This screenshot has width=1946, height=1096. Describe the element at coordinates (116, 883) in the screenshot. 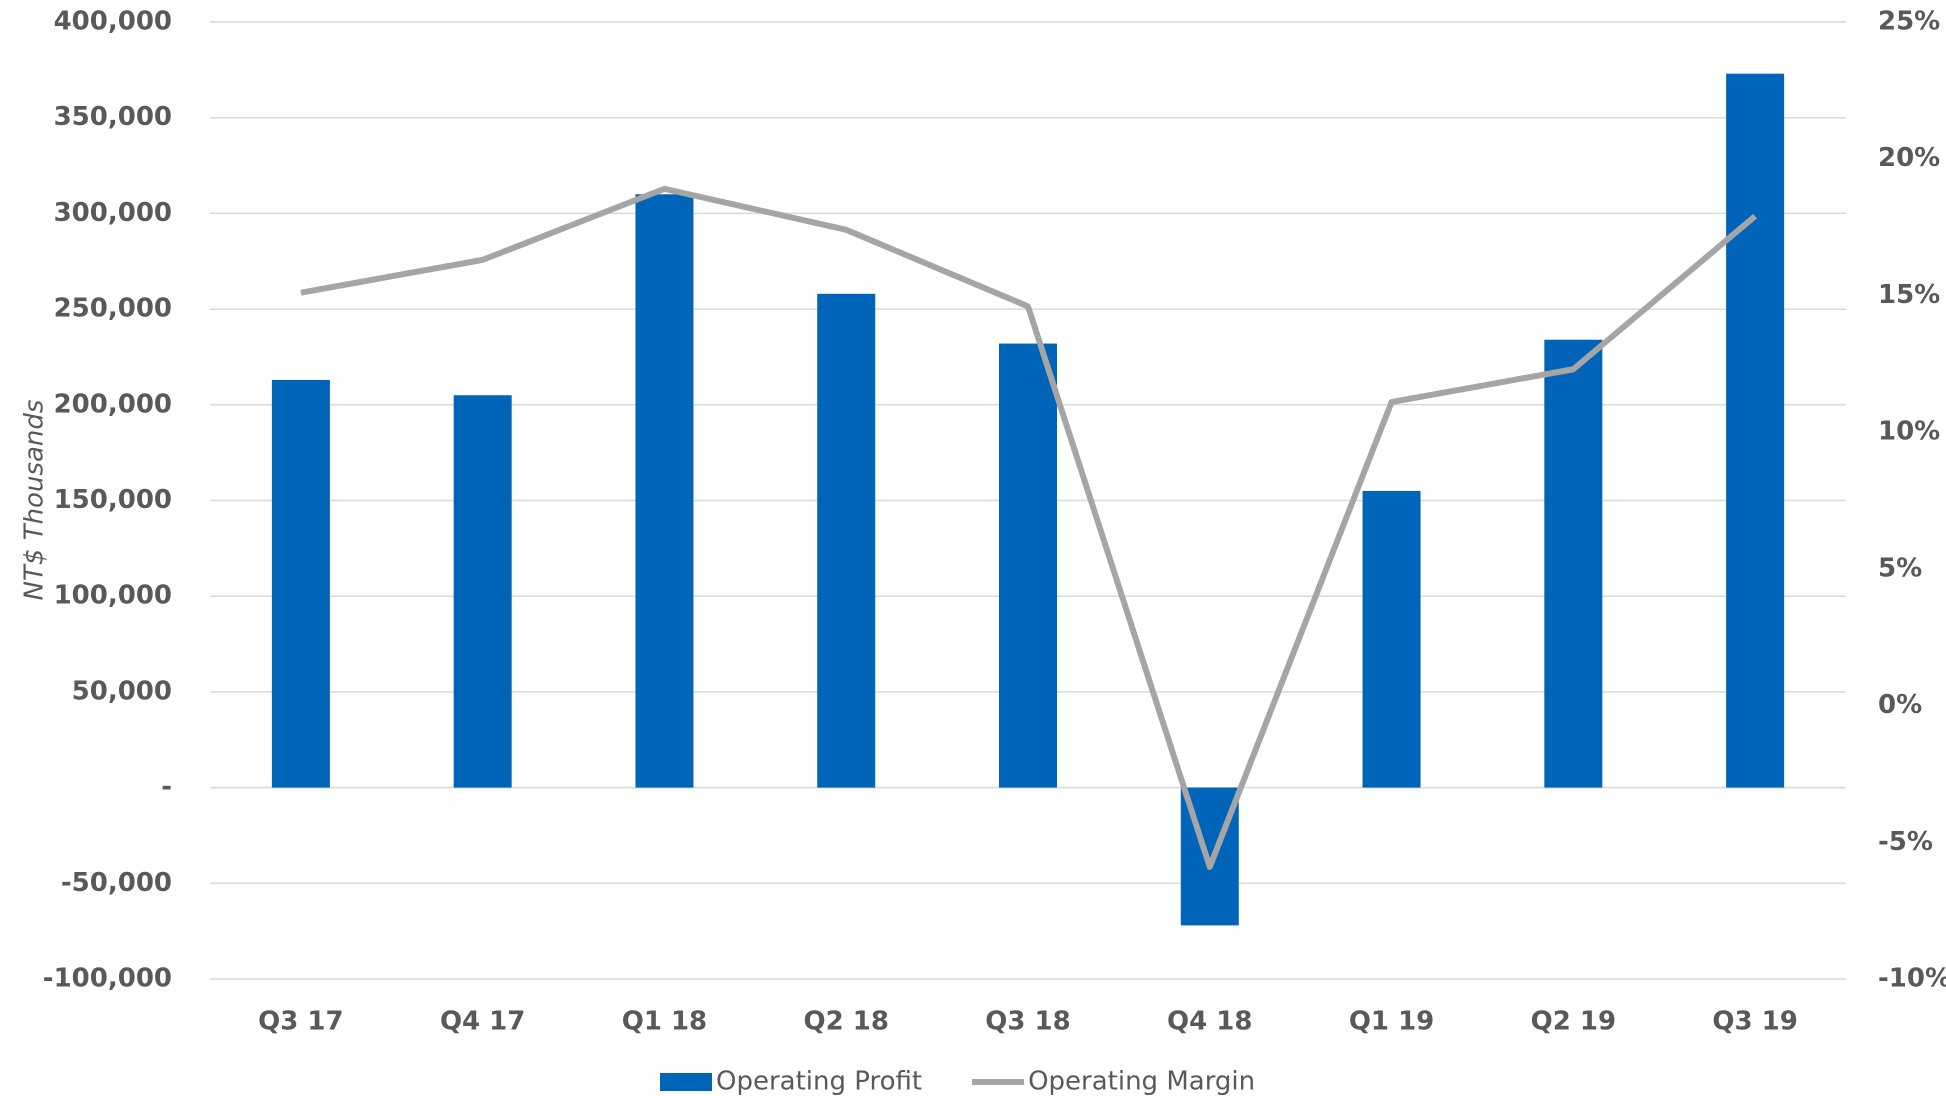

I see `y-tick-label: -50,000` at that location.